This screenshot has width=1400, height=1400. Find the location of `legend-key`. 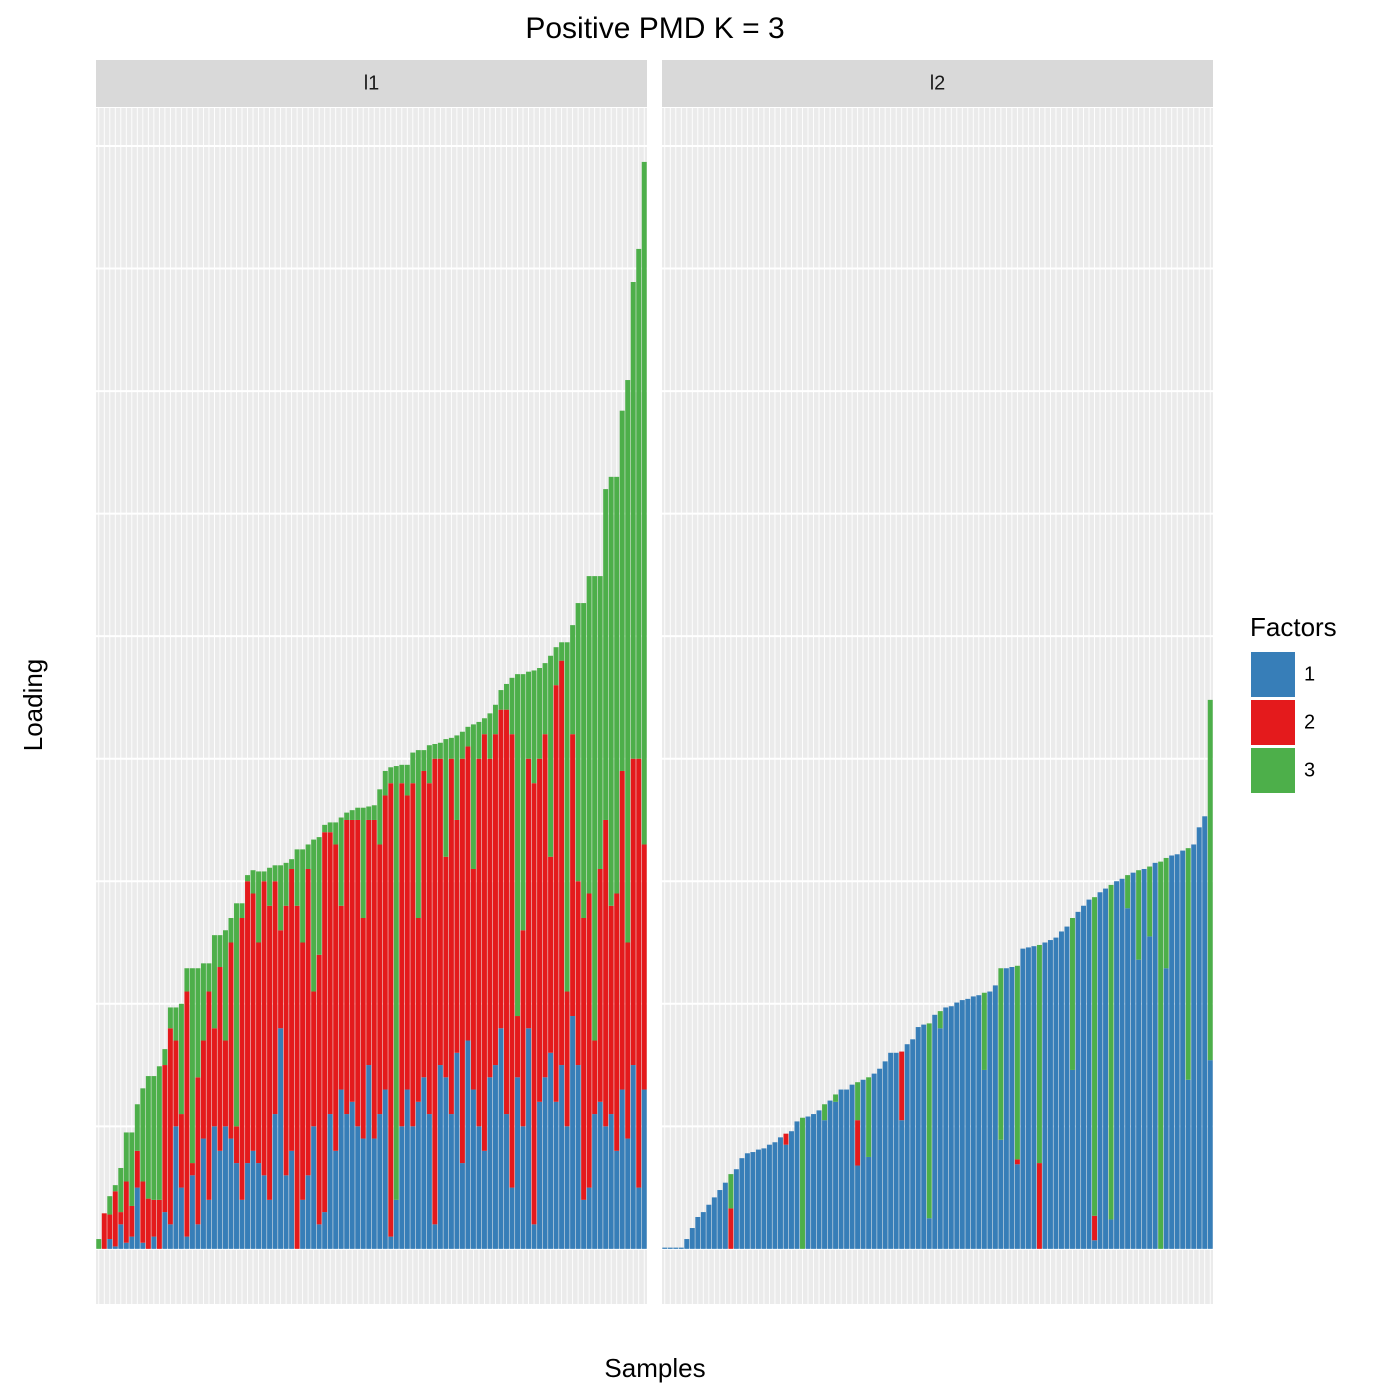

legend-key is located at coordinates (1273, 770).